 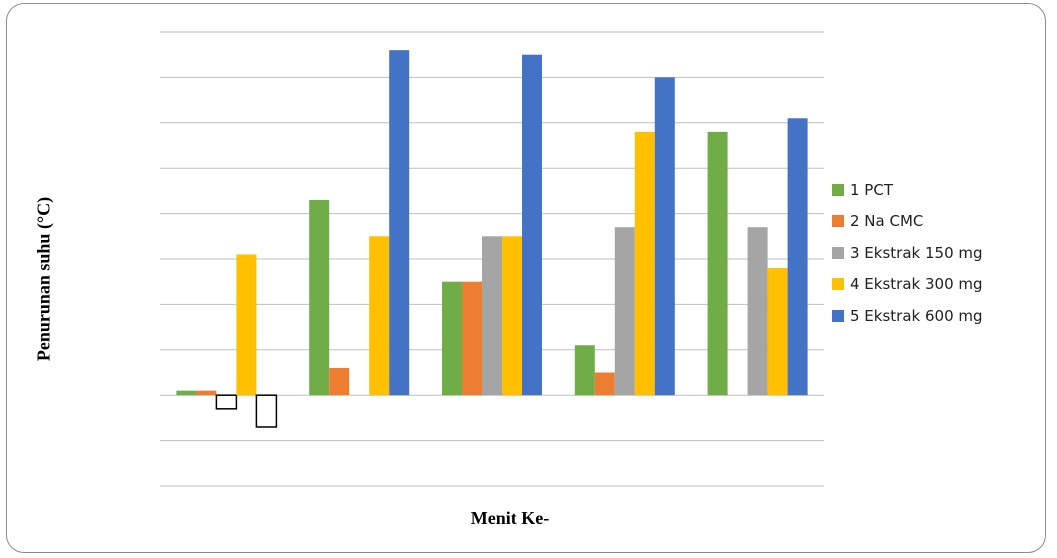 What do you see at coordinates (43, 279) in the screenshot?
I see `y-axis-label: Penurunan suhu (°C)` at bounding box center [43, 279].